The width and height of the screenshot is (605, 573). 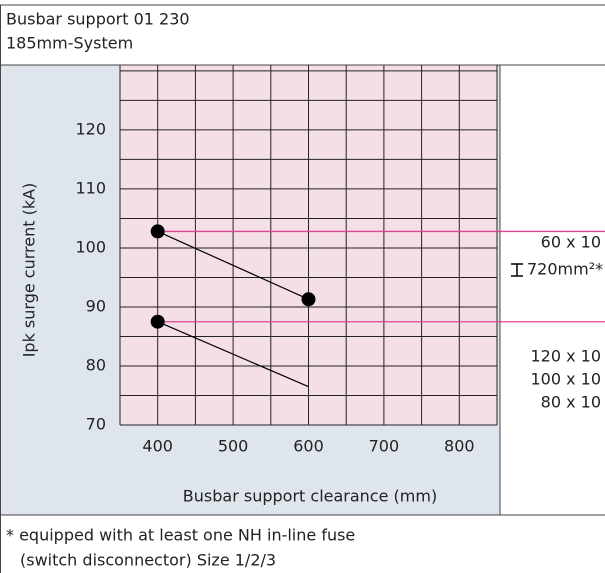 What do you see at coordinates (571, 242) in the screenshot?
I see `series-label: 60 x 10` at bounding box center [571, 242].